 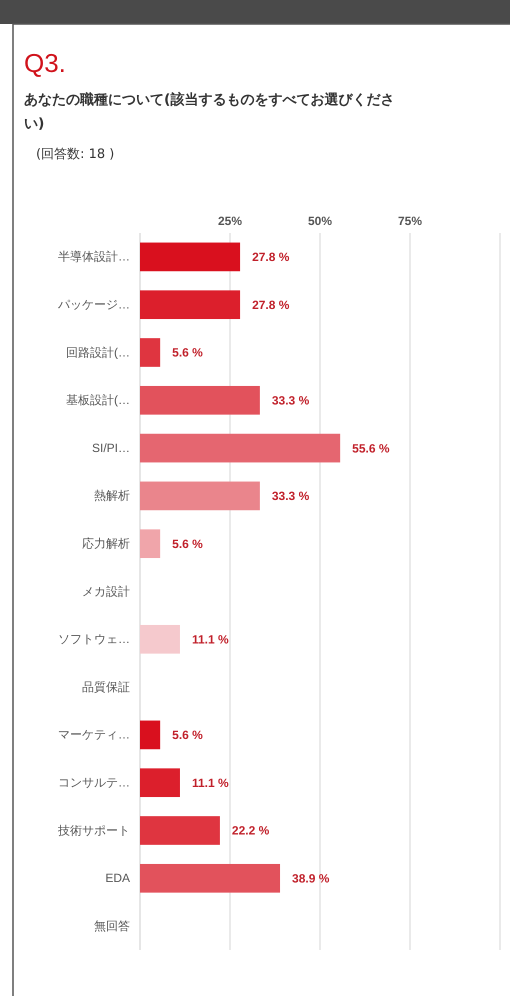 What do you see at coordinates (93, 830) in the screenshot?
I see `y-tick-label: 技術サポート` at bounding box center [93, 830].